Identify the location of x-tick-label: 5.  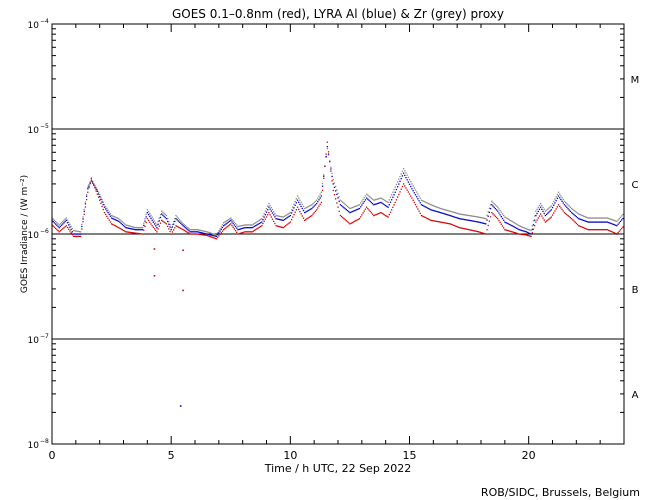
(171, 455).